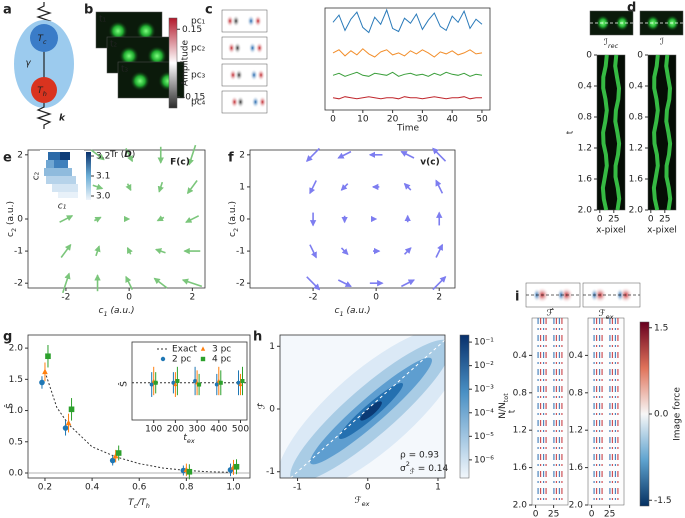 The height and width of the screenshot is (518, 685). I want to click on x-tick-label: 50, so click(482, 120).